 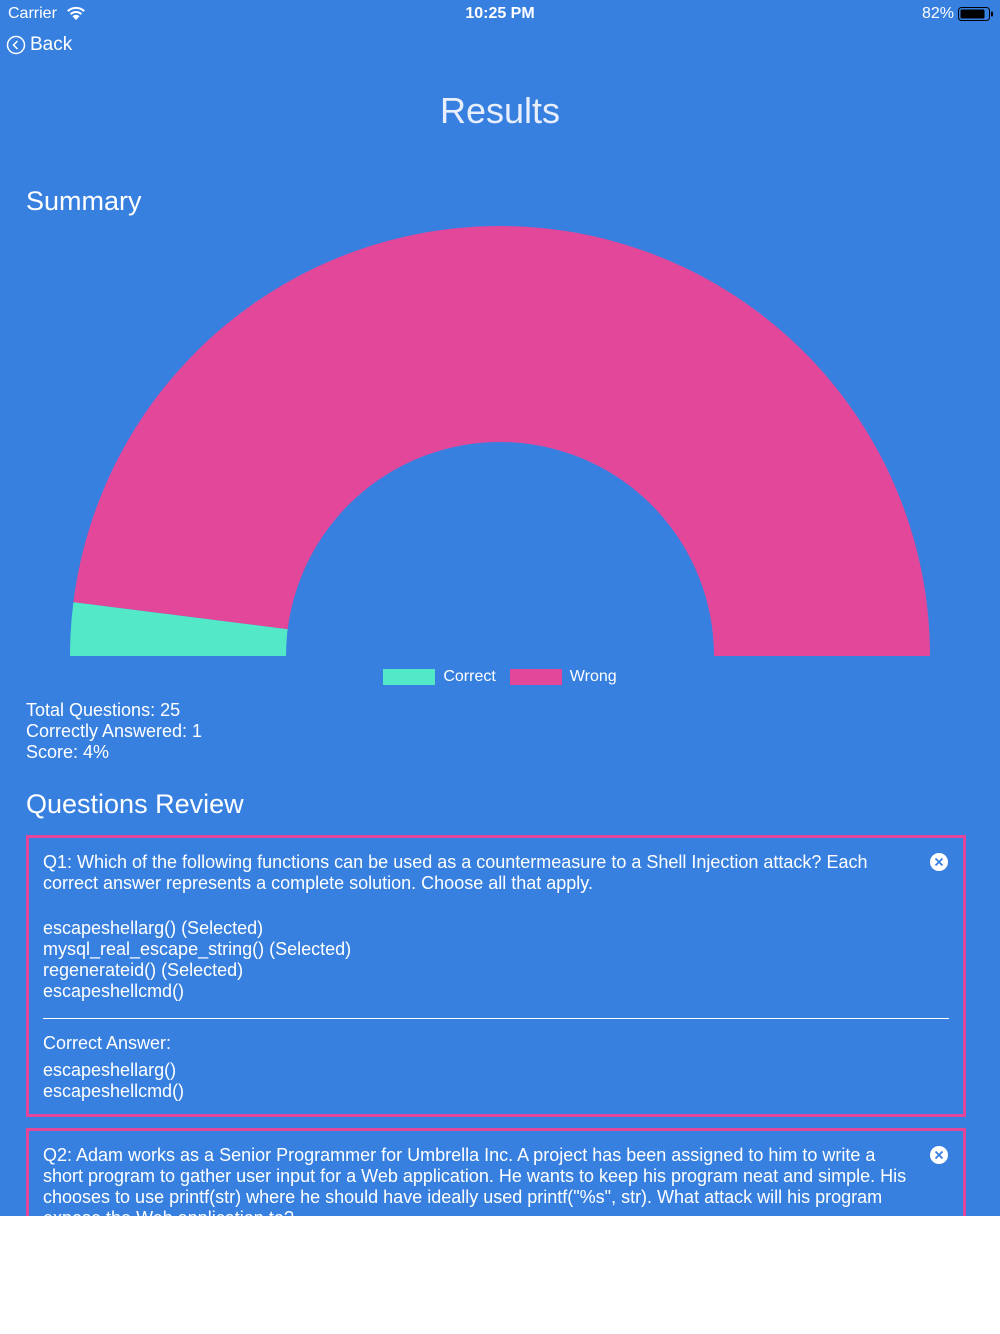 I want to click on correct-answer-label: Correct Answer:, so click(x=107, y=1043).